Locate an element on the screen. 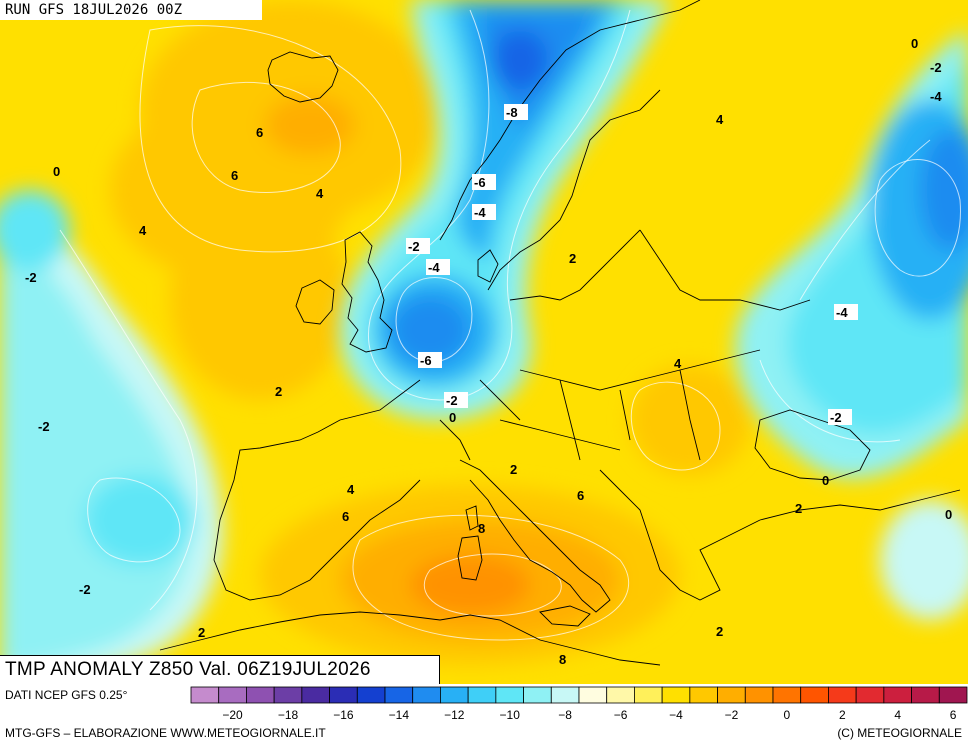  contour-label: -8 is located at coordinates (516, 112).